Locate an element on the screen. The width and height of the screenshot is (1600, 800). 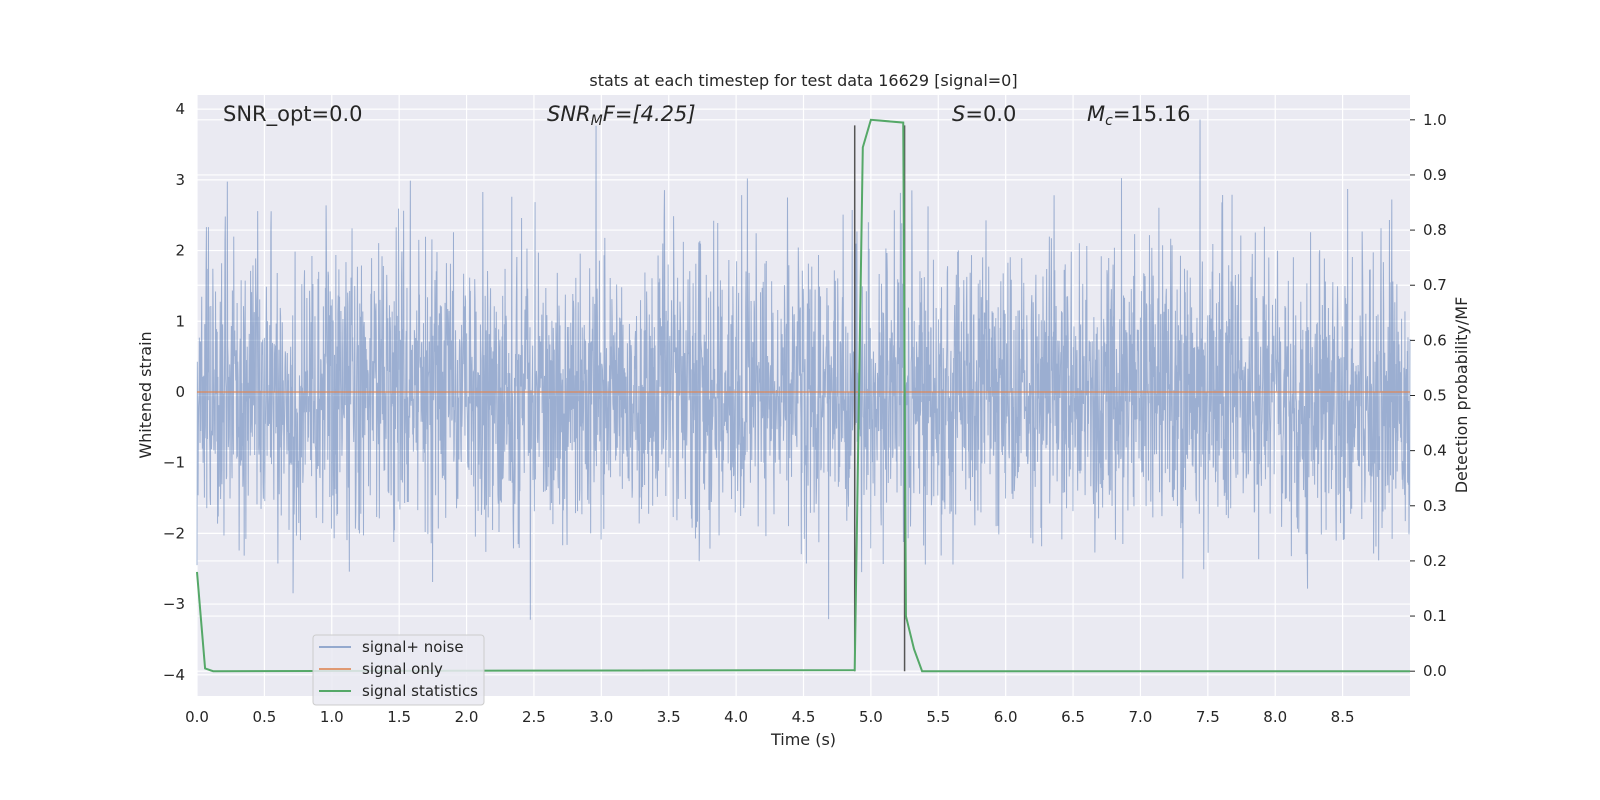
annotation-snr-mf-rest: F=[4.25] is located at coordinates (649, 114).